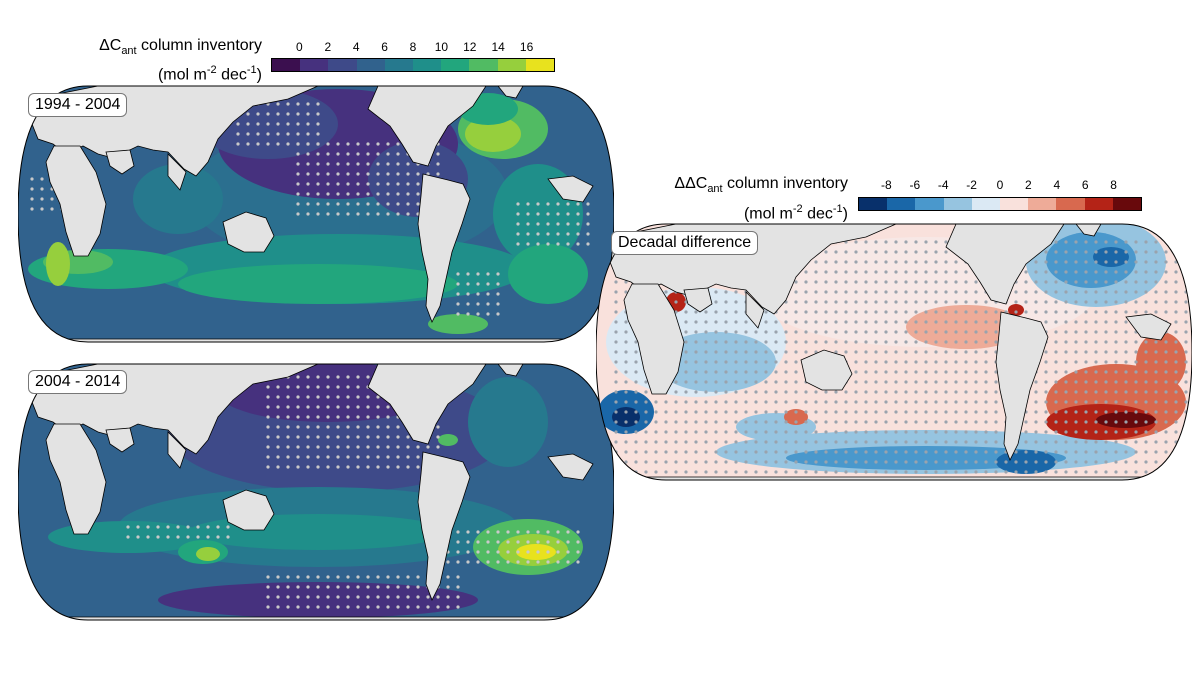 This screenshot has width=1200, height=675. I want to click on colorbar-abs-ticks-label-6: 12, so click(470, 47).